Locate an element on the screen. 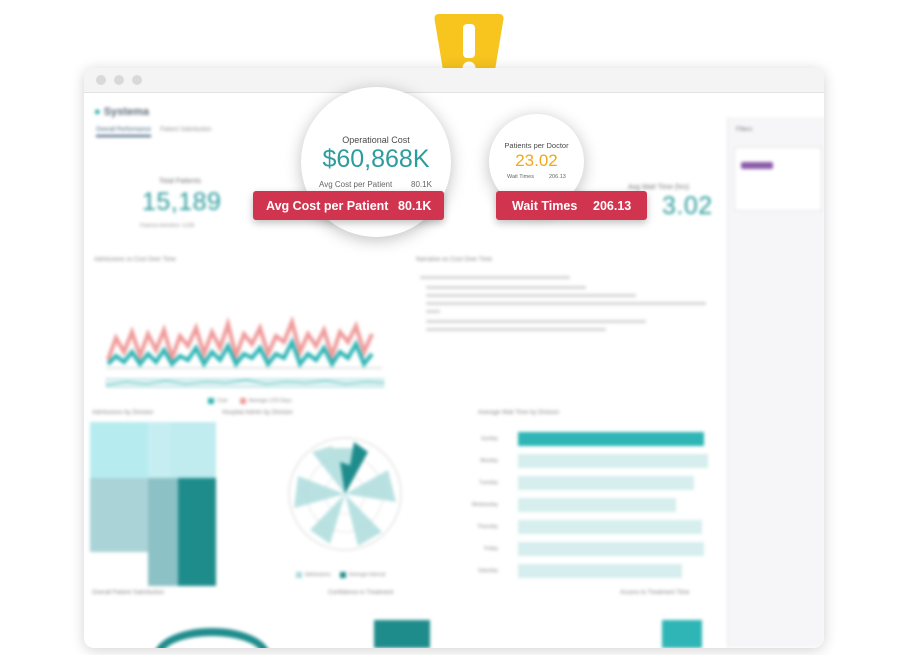 The width and height of the screenshot is (900, 655). hbar-label: Sunday is located at coordinates (489, 439).